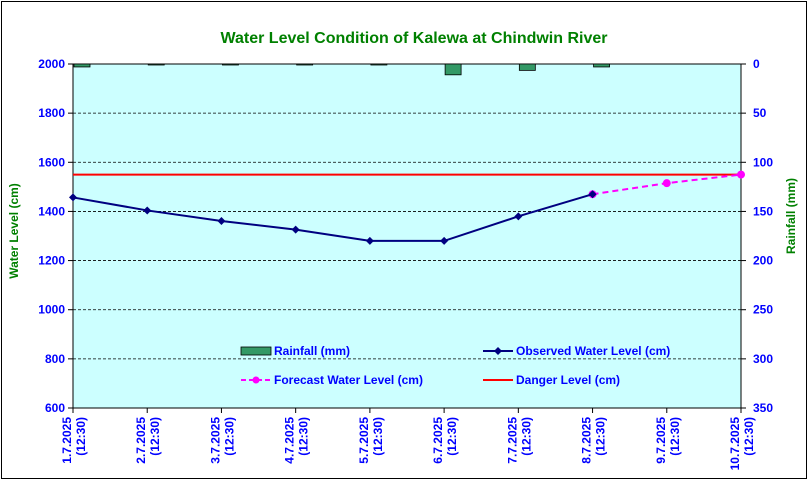 This screenshot has height=482, width=810. Describe the element at coordinates (341, 69) in the screenshot. I see `rainfall-bars` at that location.